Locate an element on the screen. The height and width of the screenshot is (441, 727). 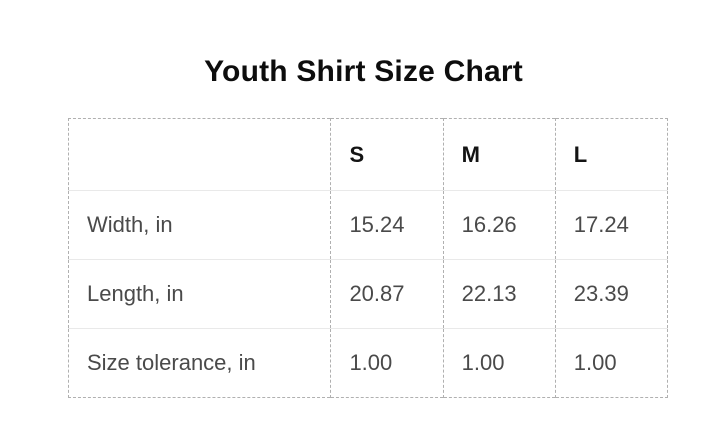
header-cell-empty is located at coordinates (200, 155).